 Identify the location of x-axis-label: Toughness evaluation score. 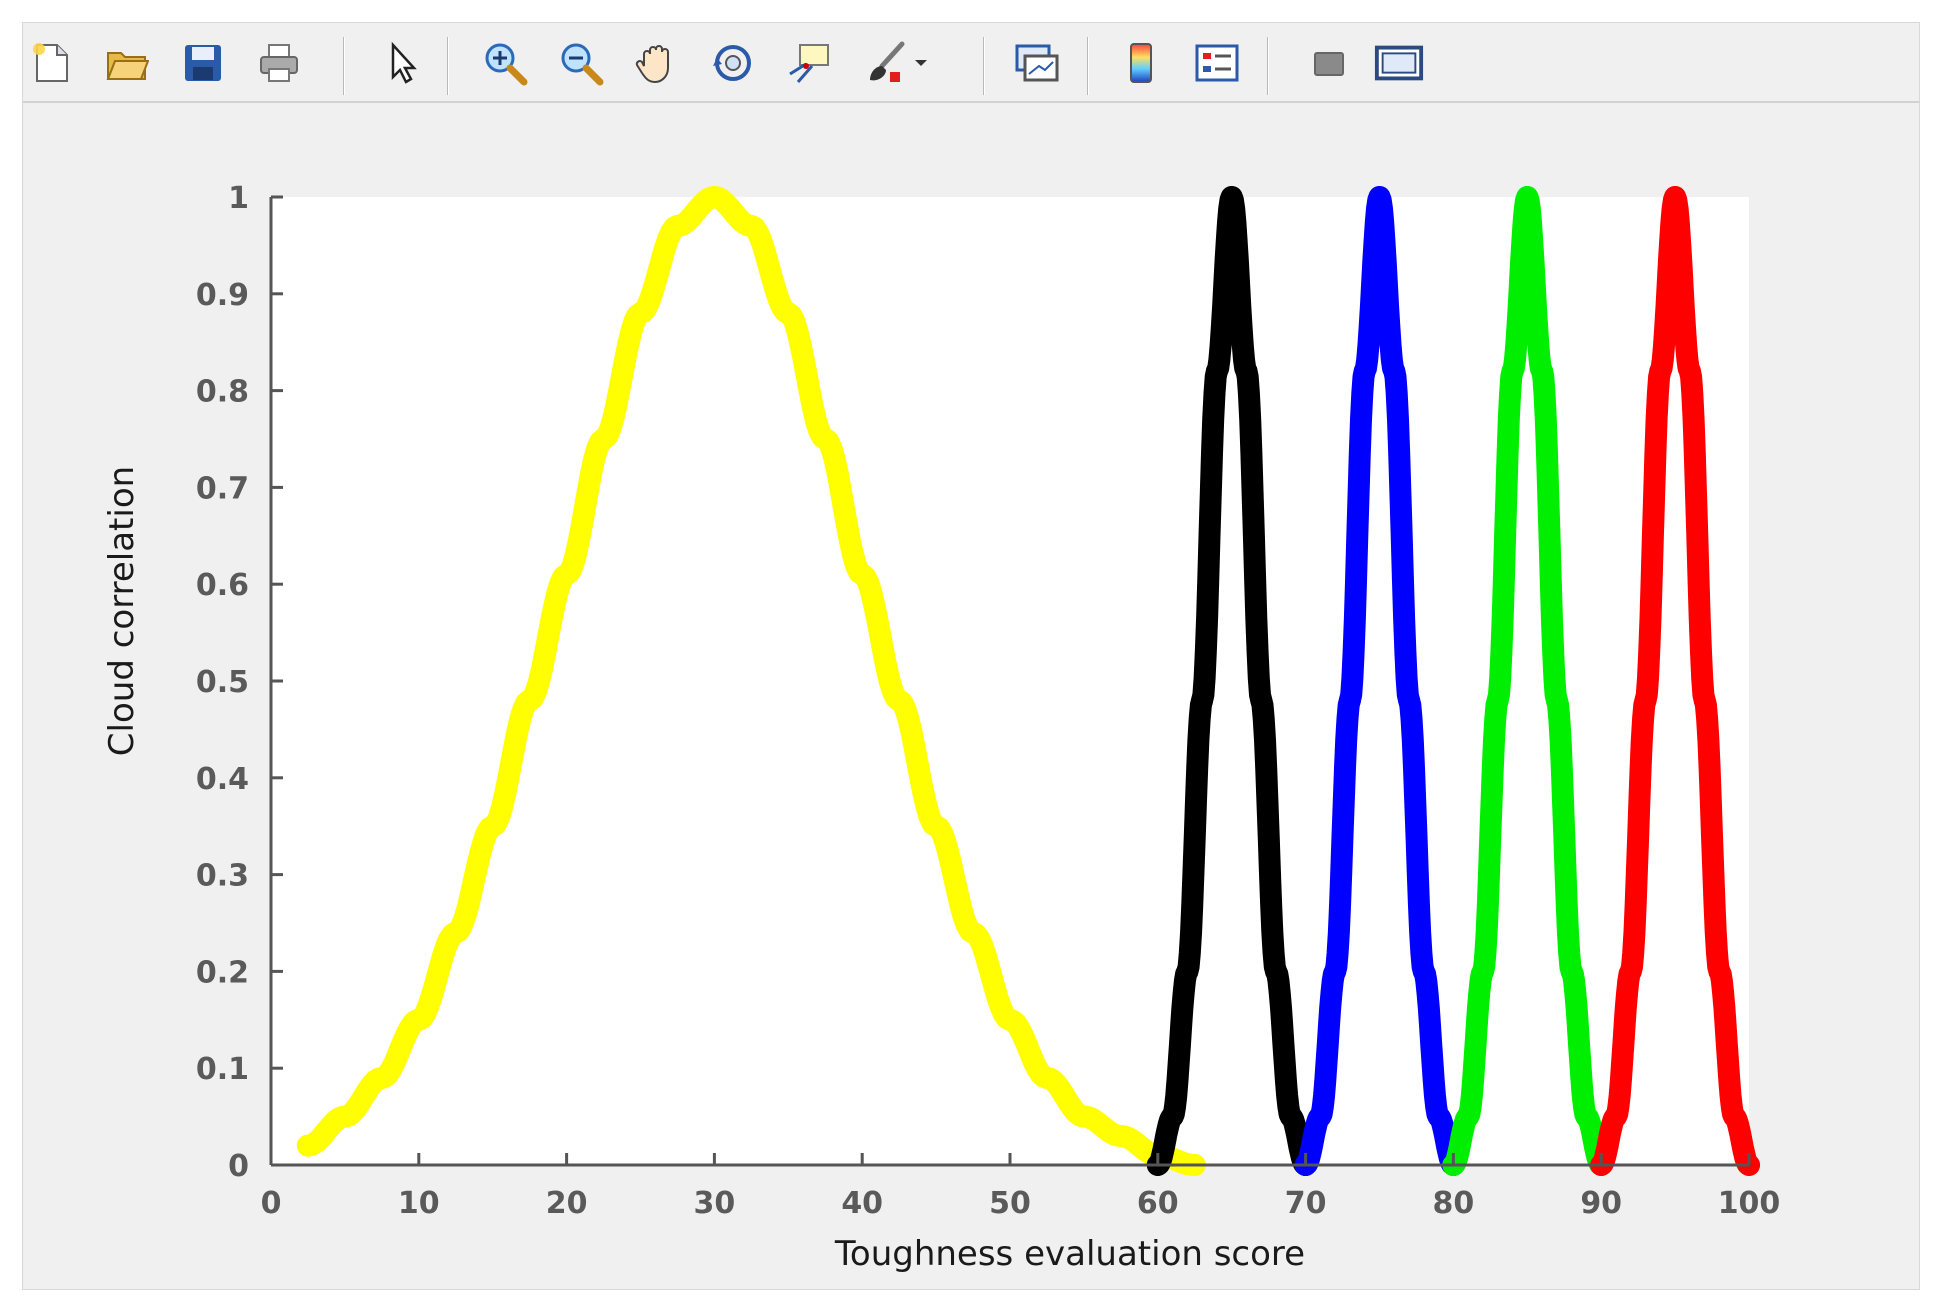
(1069, 1254).